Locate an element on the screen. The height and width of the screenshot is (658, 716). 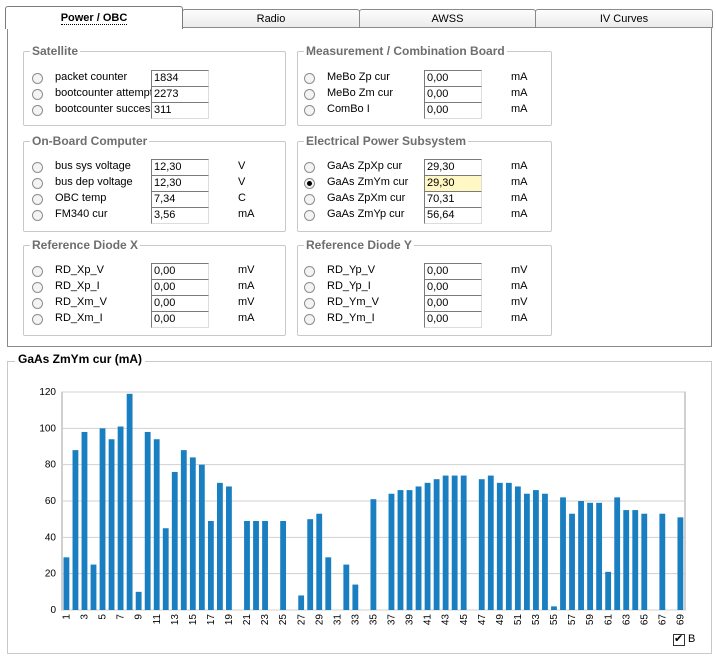
value-gaas-zmyp-cur: 56,64 is located at coordinates (453, 215).